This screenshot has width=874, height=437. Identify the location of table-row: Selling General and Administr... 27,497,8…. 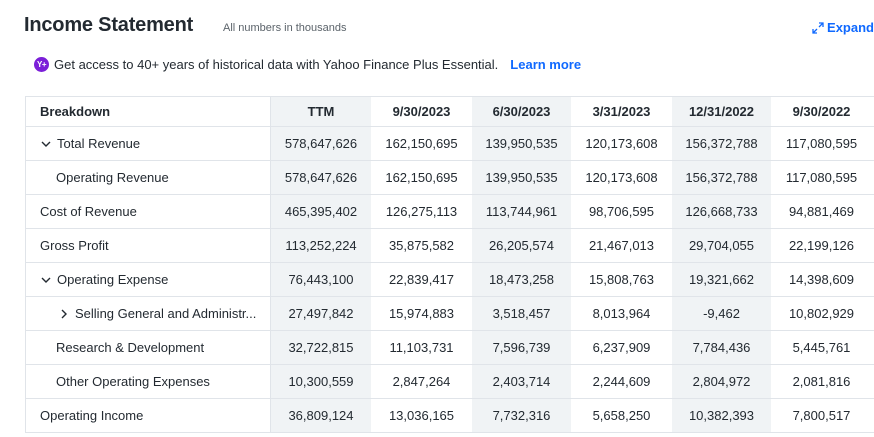
(450, 314).